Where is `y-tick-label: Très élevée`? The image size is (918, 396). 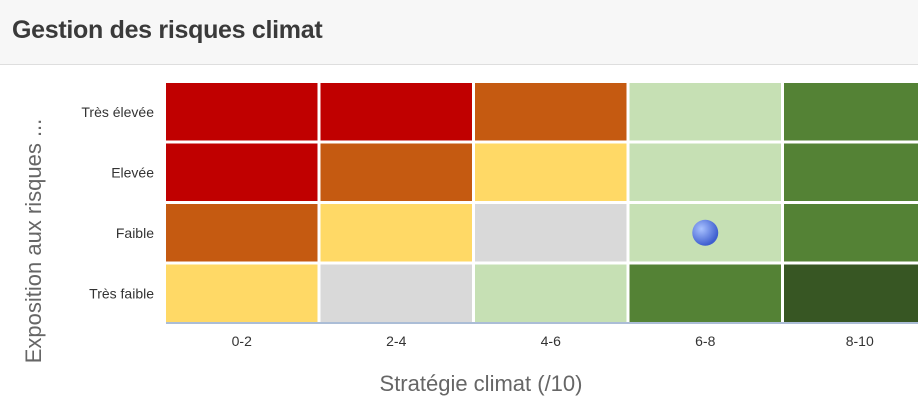 y-tick-label: Très élevée is located at coordinates (117, 112).